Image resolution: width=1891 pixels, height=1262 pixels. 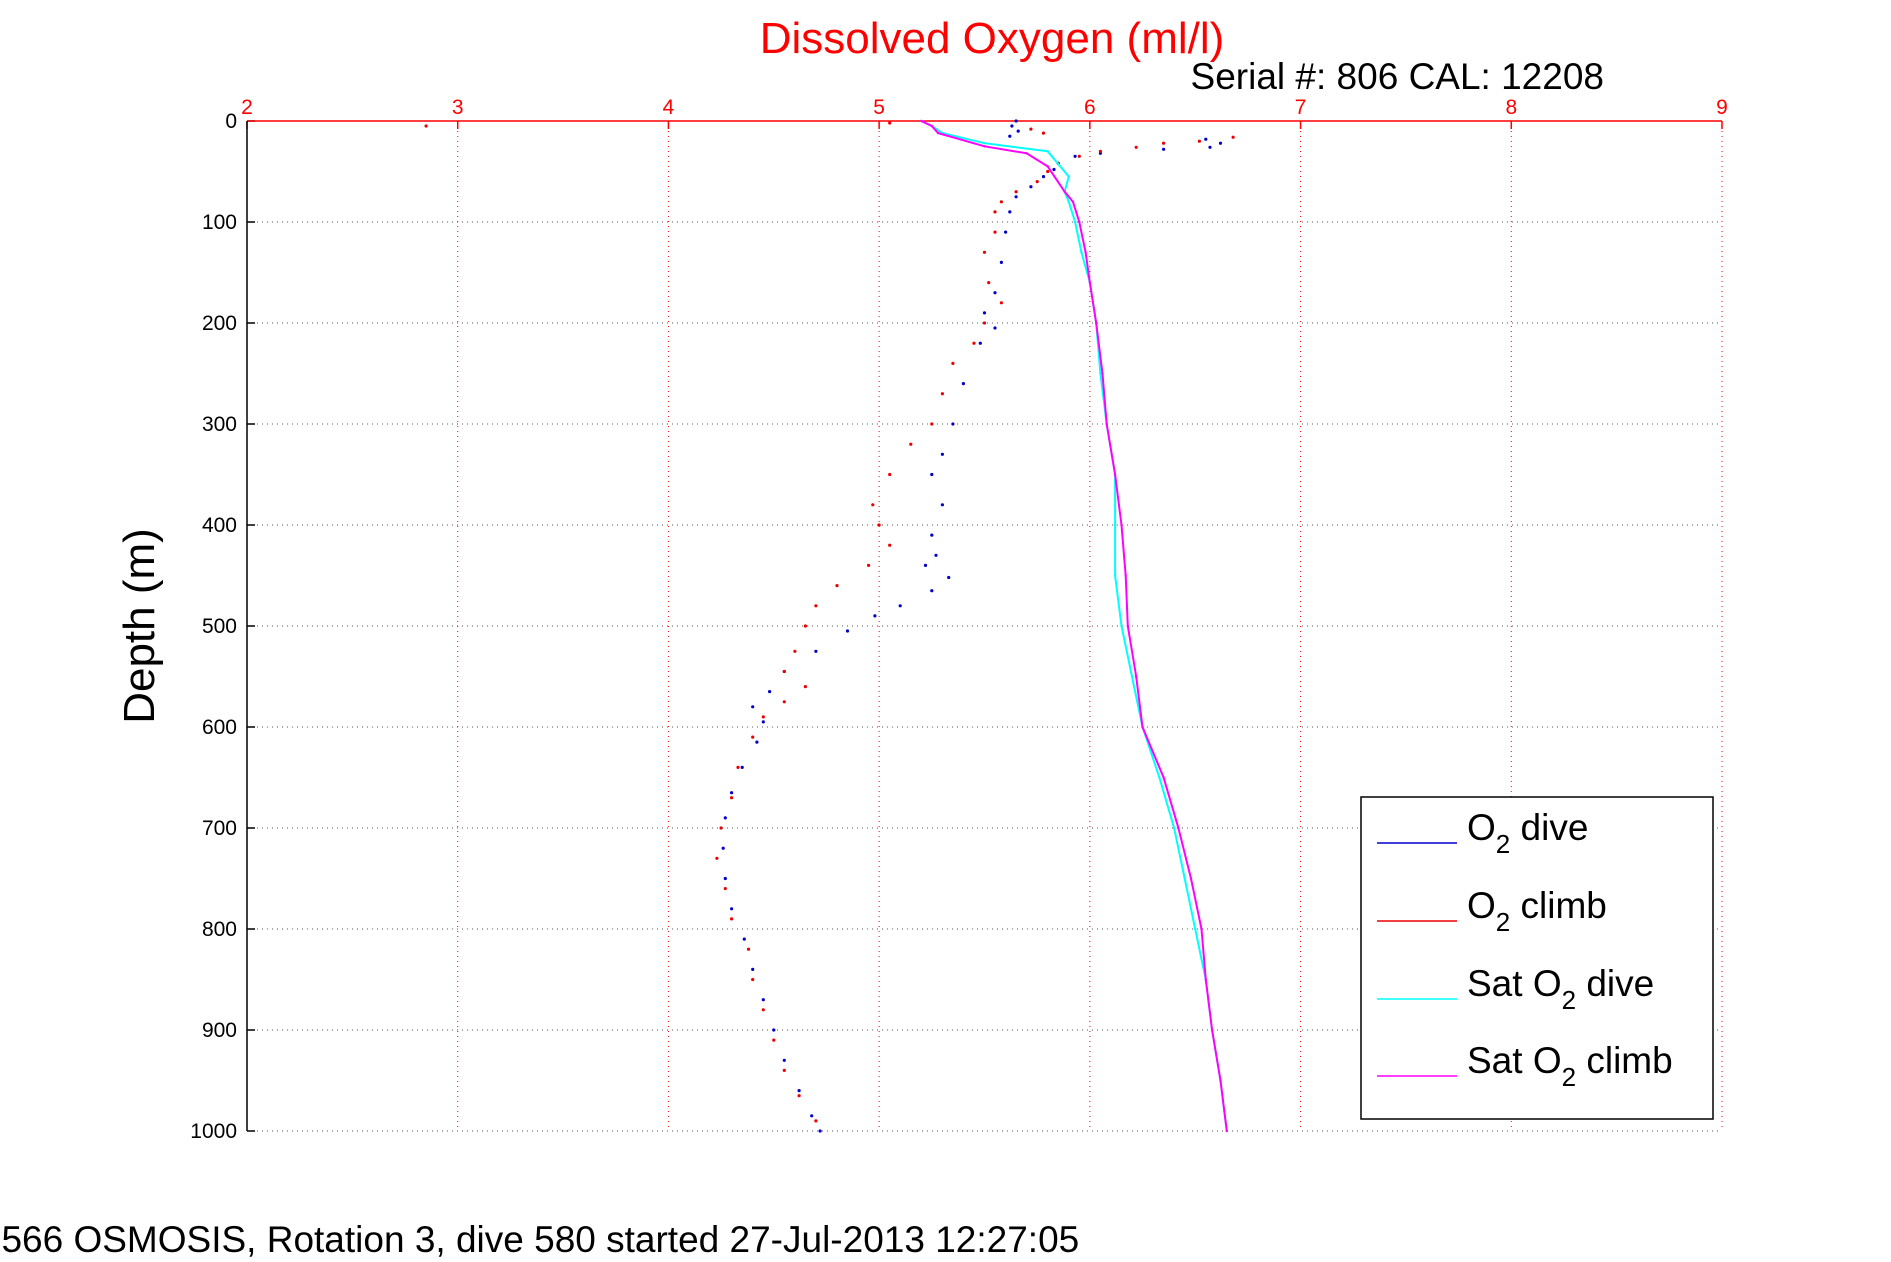 What do you see at coordinates (1090, 107) in the screenshot?
I see `x-tick-label: 6` at bounding box center [1090, 107].